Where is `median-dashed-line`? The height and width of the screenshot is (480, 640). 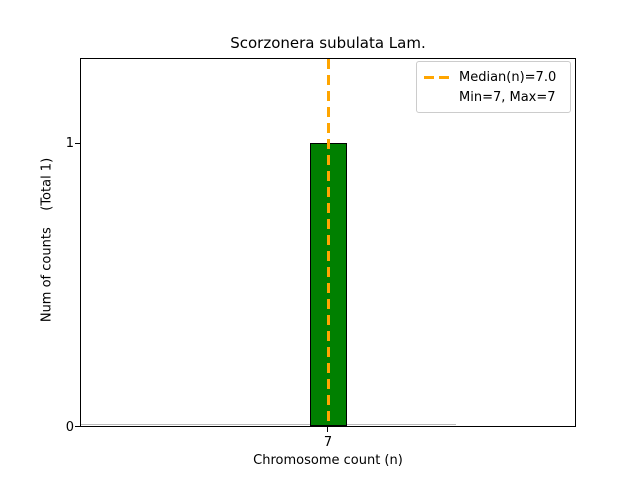
median-dashed-line is located at coordinates (328, 242).